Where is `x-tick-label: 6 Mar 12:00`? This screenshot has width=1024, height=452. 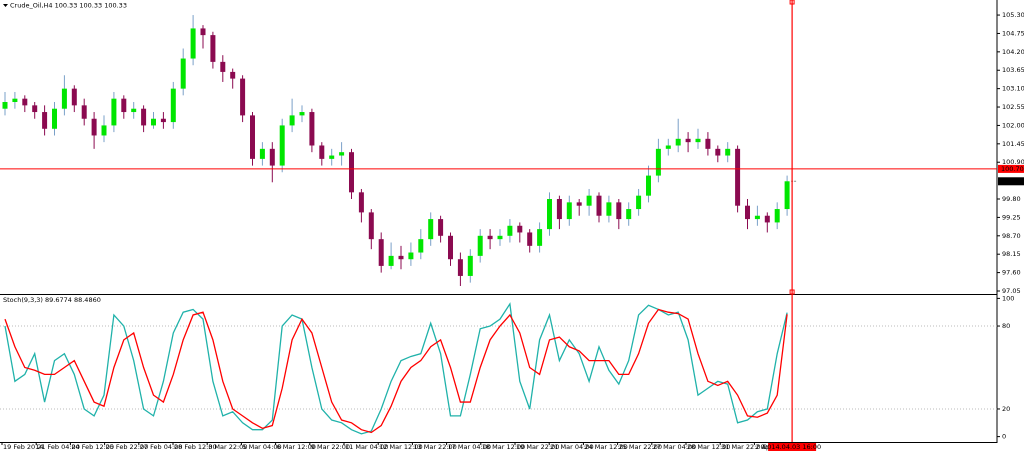 x-tick-label: 6 Mar 12:00 is located at coordinates (296, 447).